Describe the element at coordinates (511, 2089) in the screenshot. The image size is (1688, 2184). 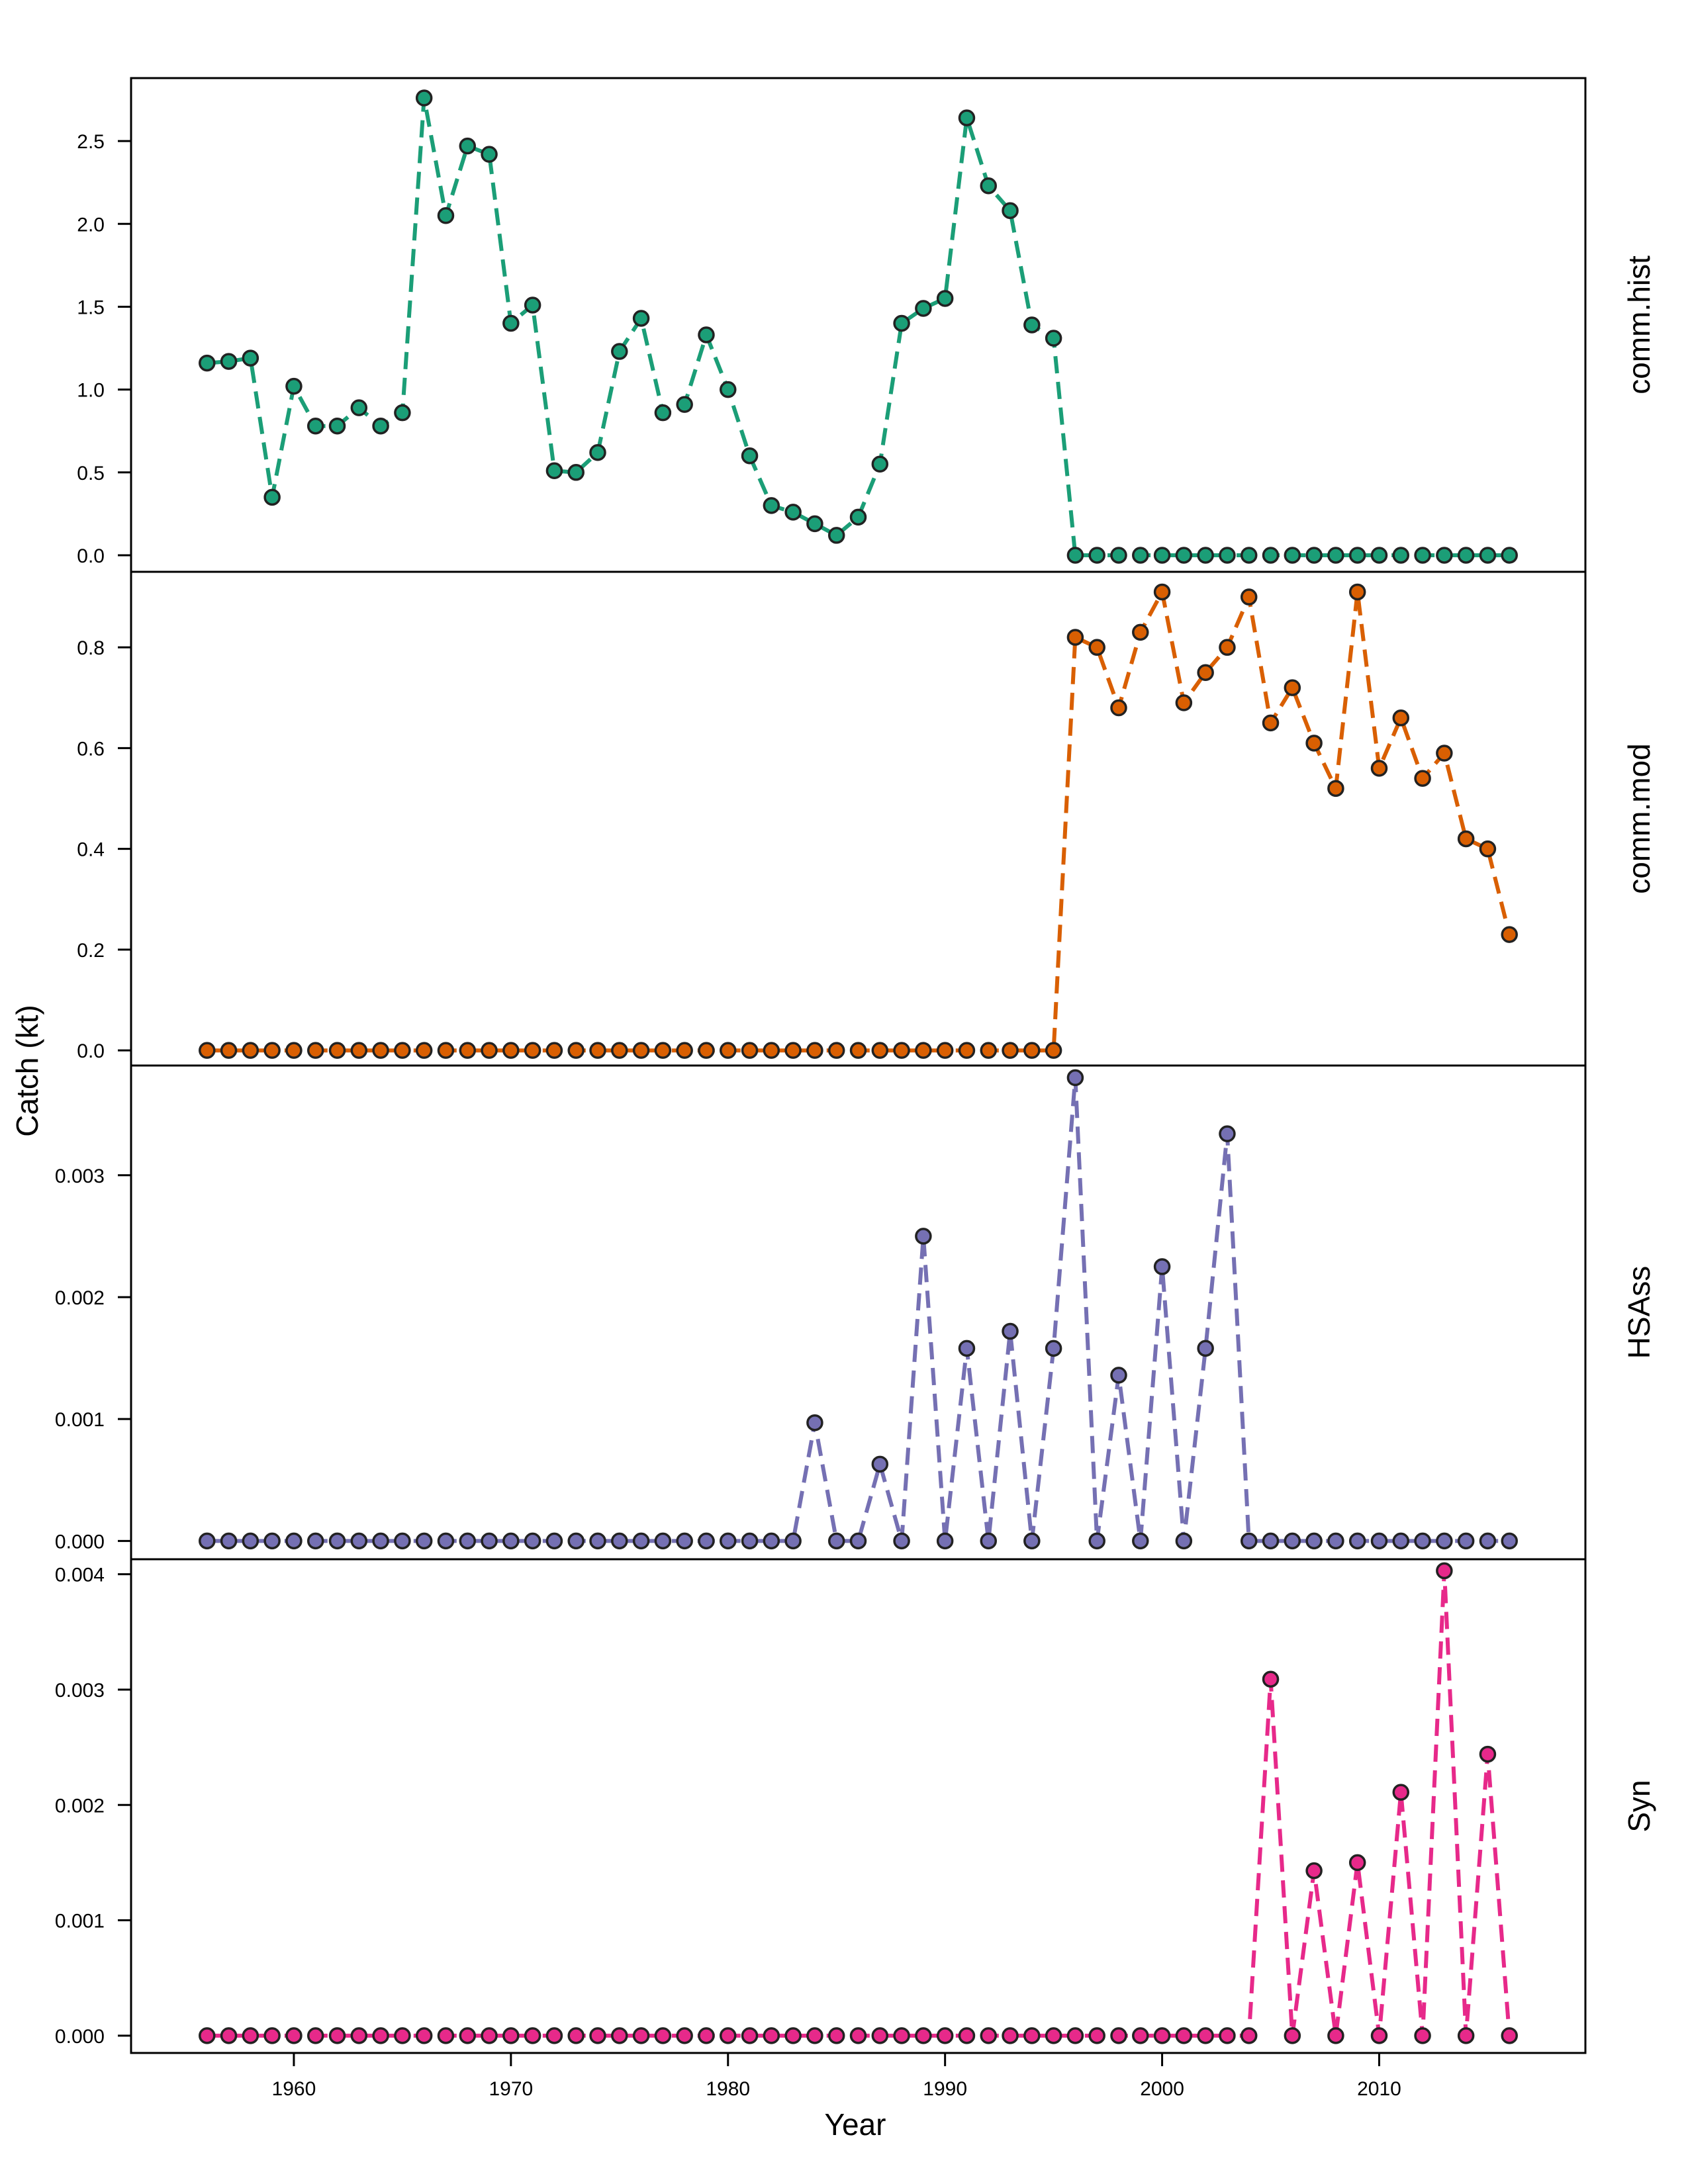
I see `x-tick-label: 1970` at that location.